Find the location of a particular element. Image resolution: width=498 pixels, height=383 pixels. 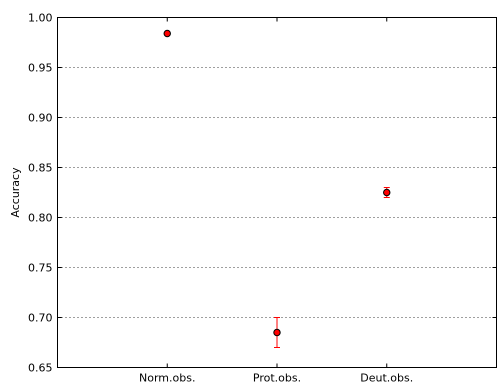

y-tick-label: 1.00 is located at coordinates (40, 18).